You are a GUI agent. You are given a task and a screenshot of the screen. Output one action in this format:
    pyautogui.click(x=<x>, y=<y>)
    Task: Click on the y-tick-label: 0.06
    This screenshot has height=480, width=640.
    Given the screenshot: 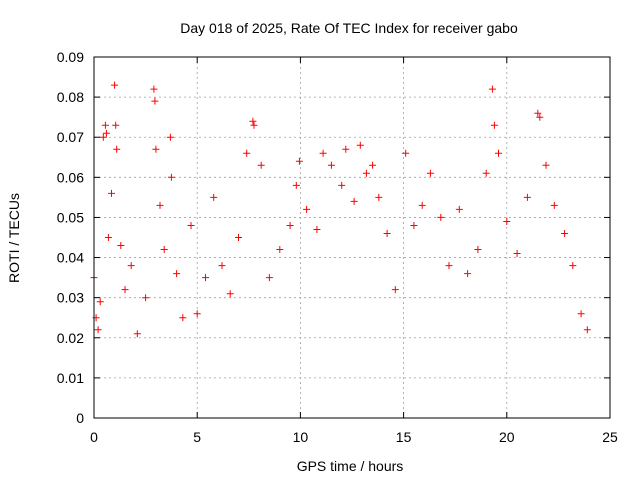 What is the action you would take?
    pyautogui.click(x=70, y=177)
    